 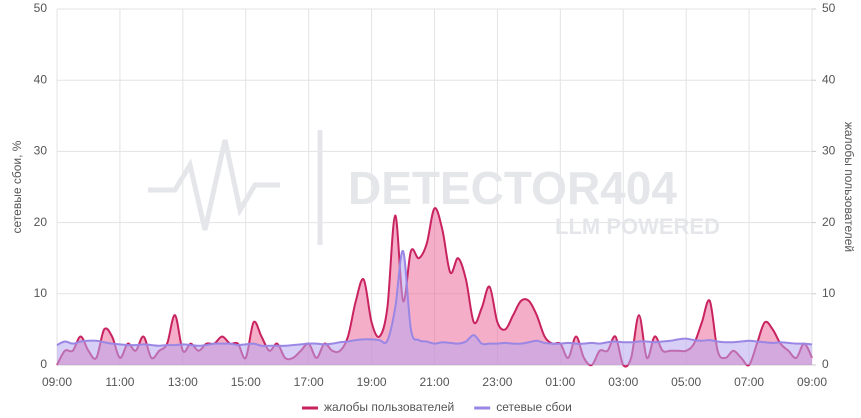 I want to click on y-tick-label: 10, so click(x=41, y=293).